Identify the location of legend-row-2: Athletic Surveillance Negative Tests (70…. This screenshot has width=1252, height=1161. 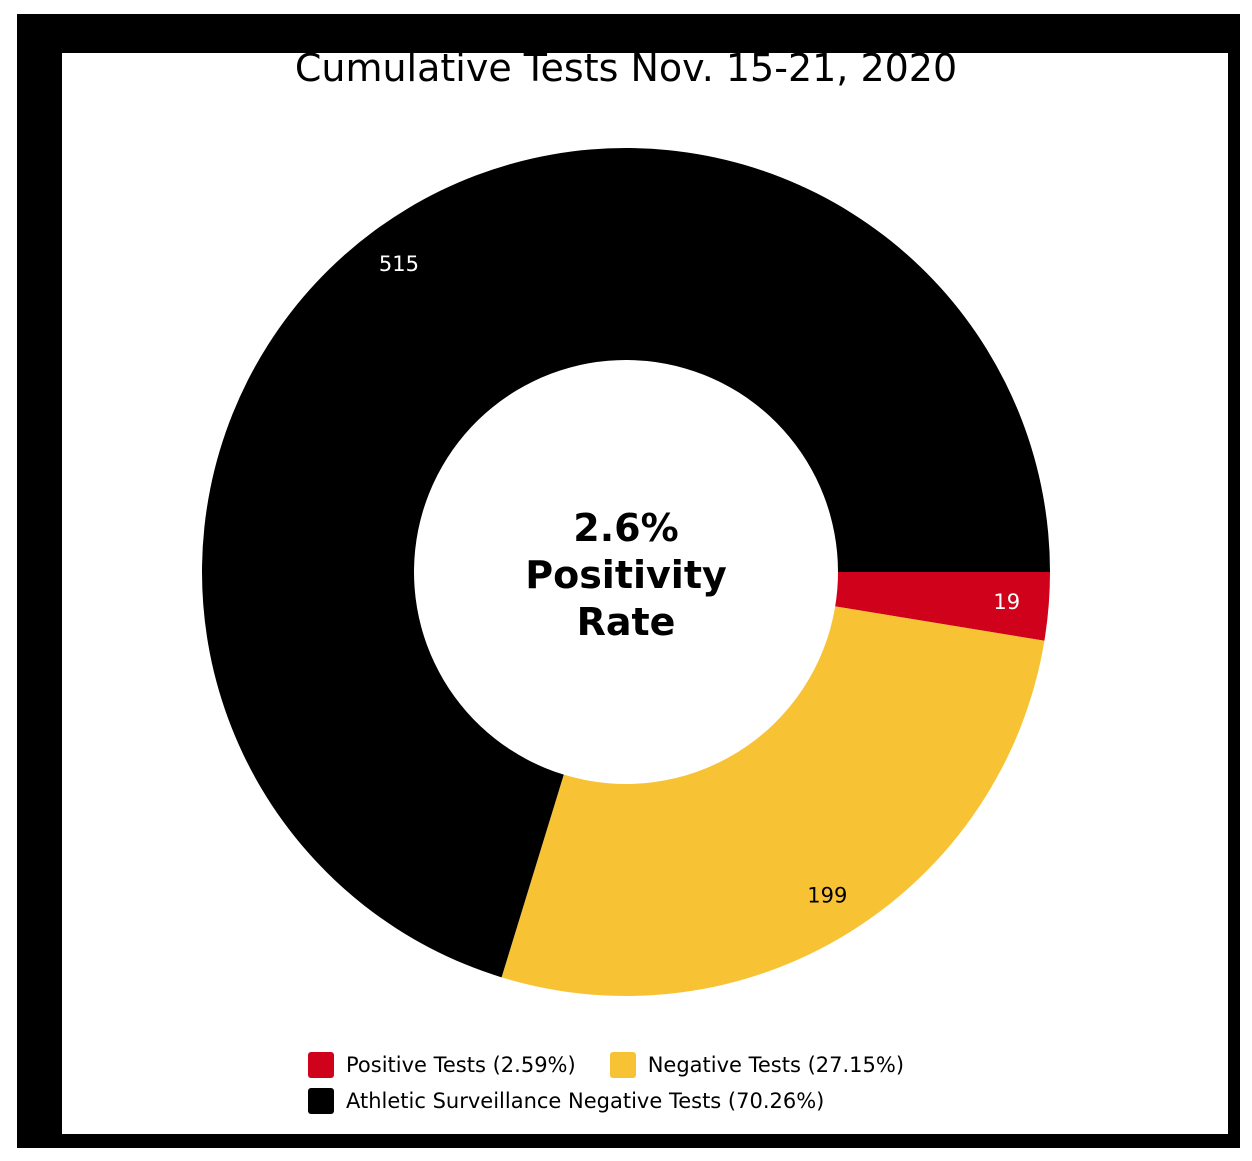
(623, 1101).